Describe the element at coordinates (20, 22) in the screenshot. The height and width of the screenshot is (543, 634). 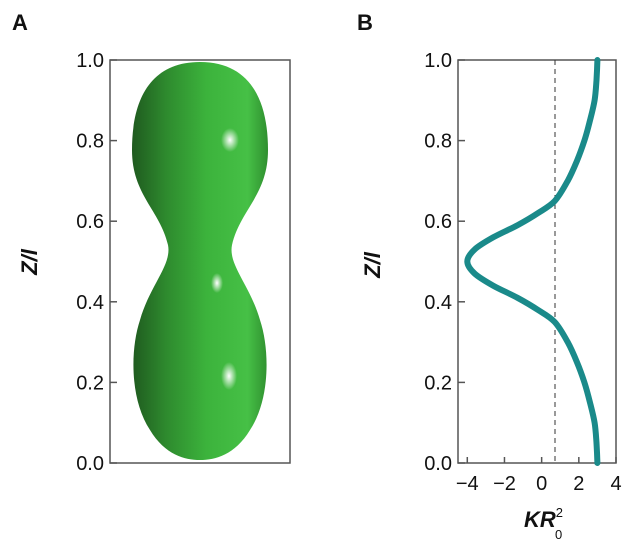
I see `panel-a-letter: A` at that location.